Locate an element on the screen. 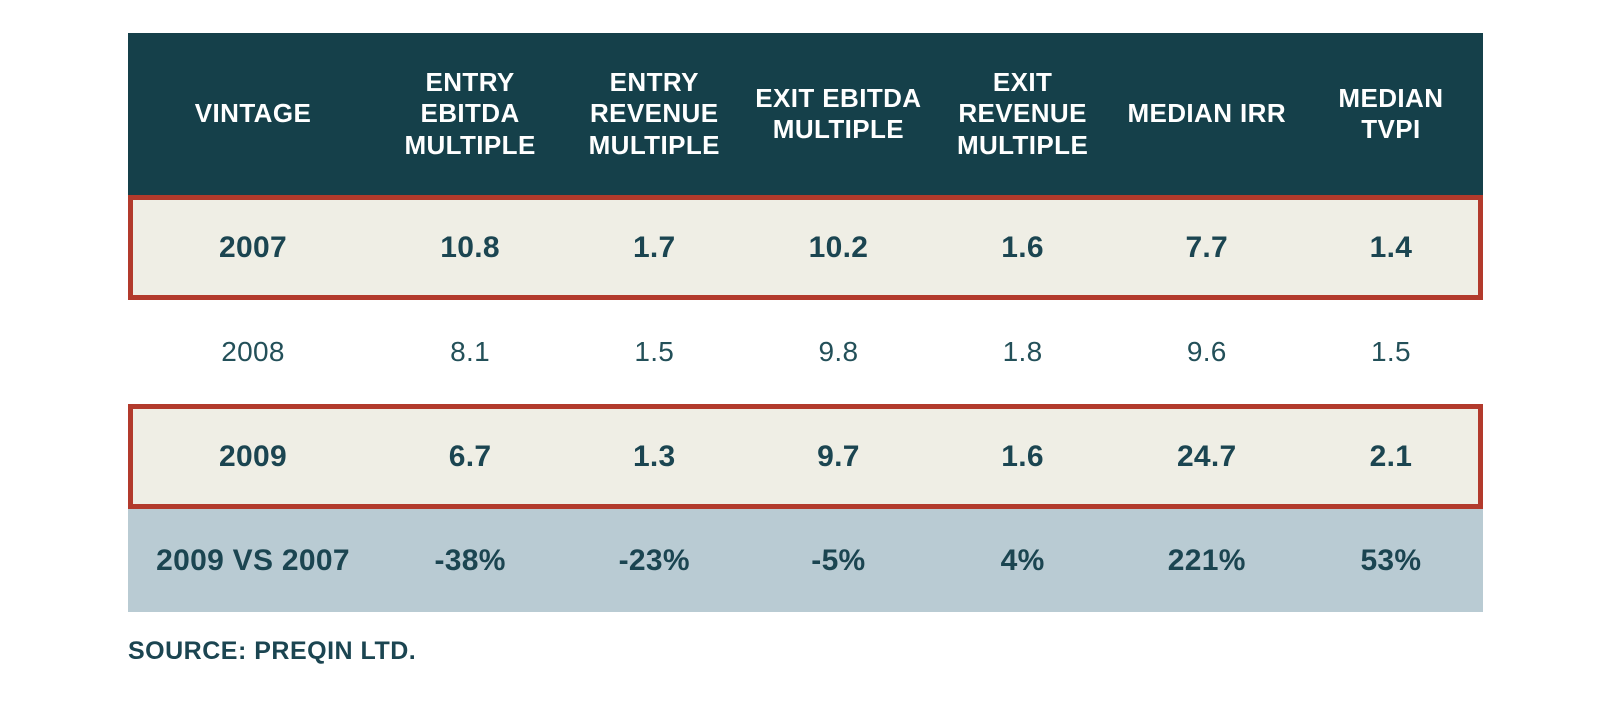  cell-entry-revenue-multiple: 1.3 is located at coordinates (654, 456).